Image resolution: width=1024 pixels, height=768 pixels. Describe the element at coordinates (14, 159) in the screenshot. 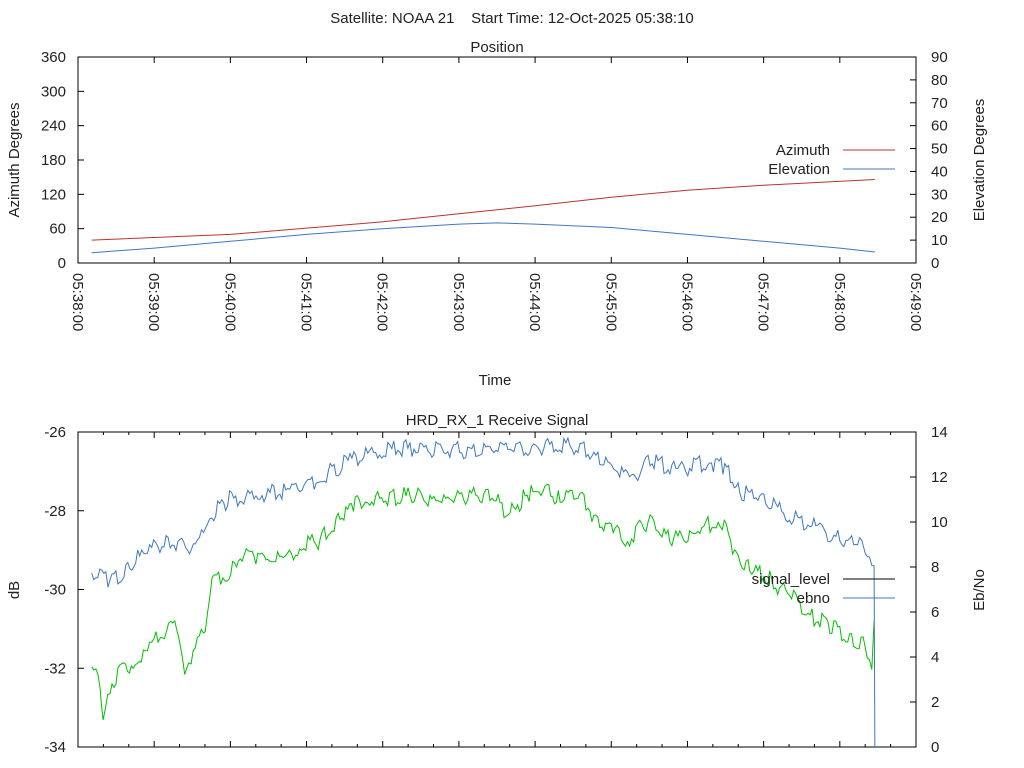

I see `y-axis-label: Azimuth Degrees` at that location.